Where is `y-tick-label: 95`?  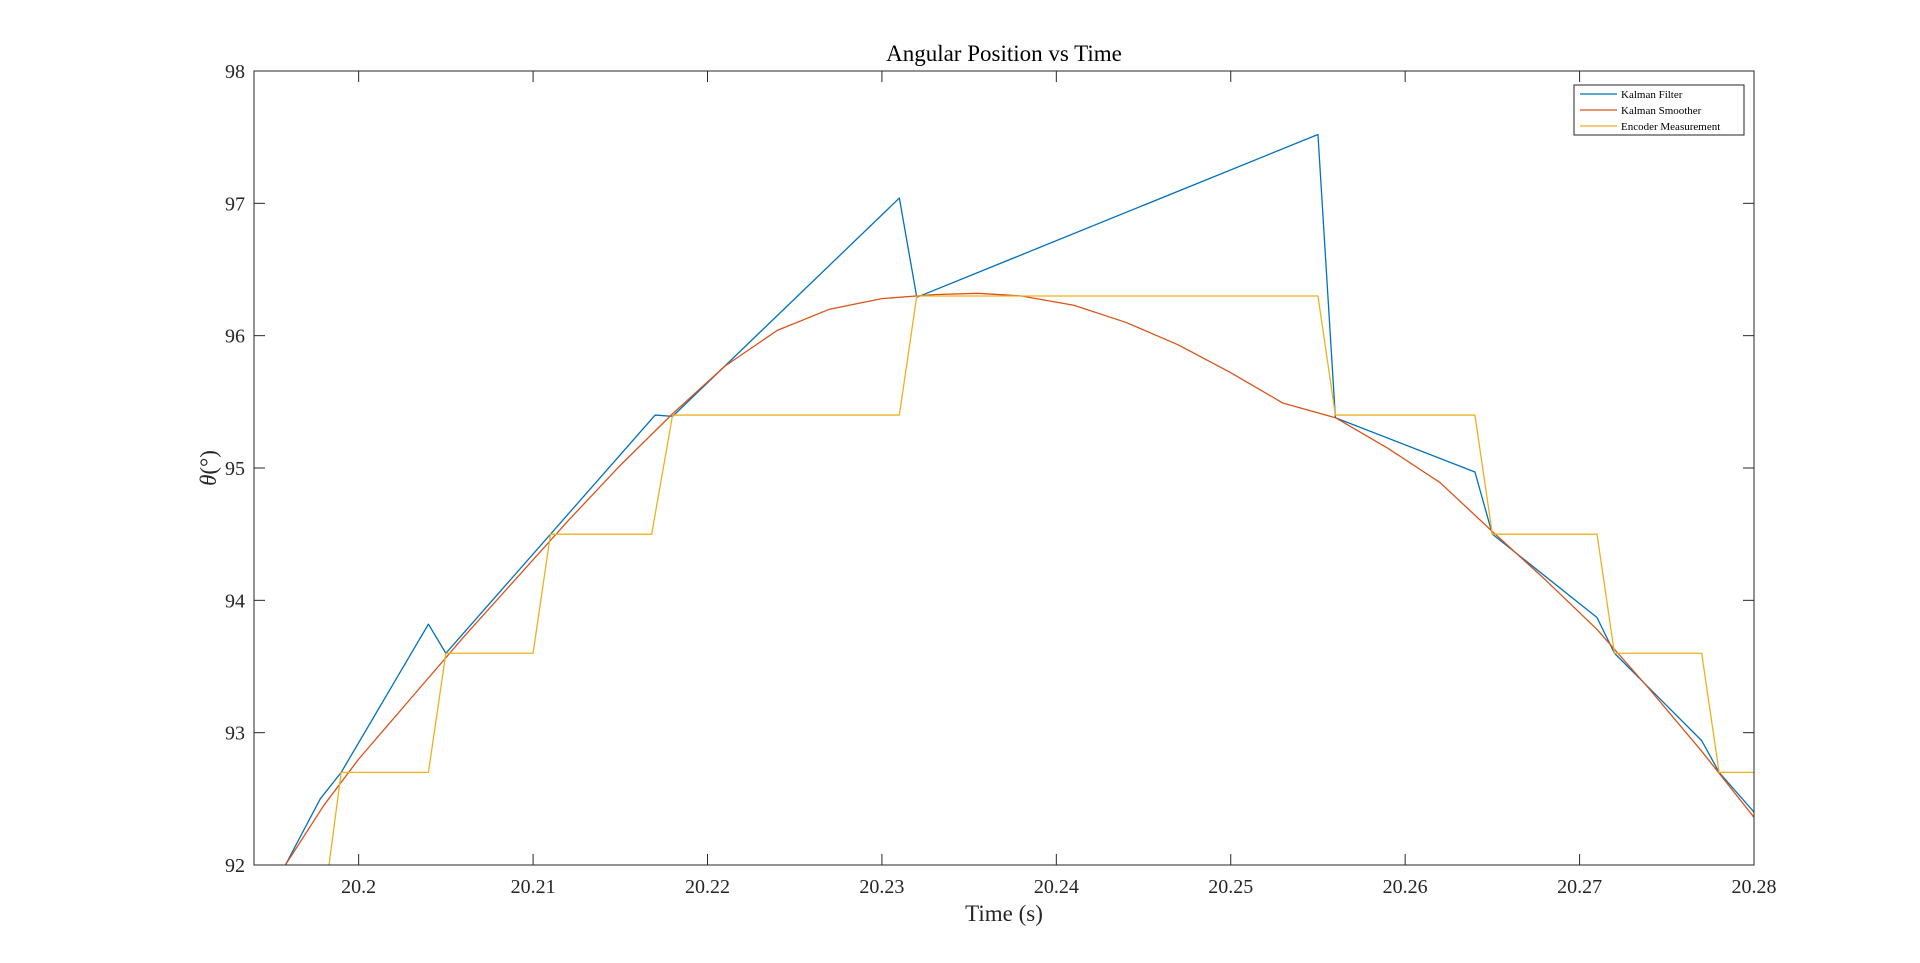
y-tick-label: 95 is located at coordinates (235, 469).